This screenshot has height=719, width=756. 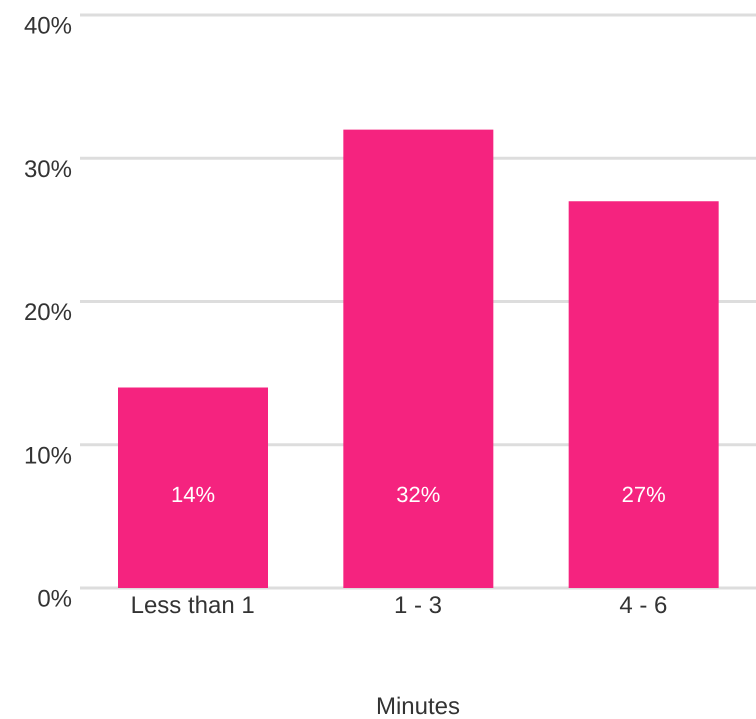 I want to click on data-label: 27%, so click(x=644, y=494).